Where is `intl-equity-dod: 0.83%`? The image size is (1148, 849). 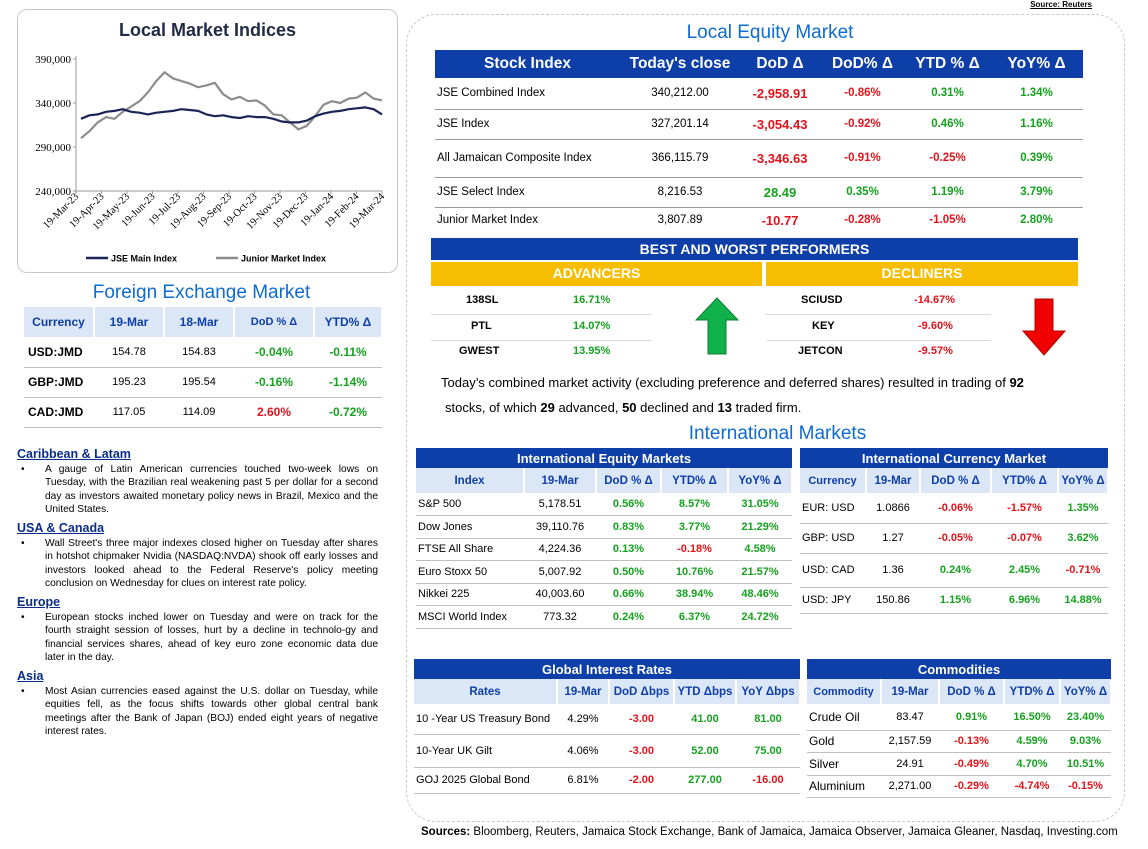 intl-equity-dod: 0.83% is located at coordinates (628, 527).